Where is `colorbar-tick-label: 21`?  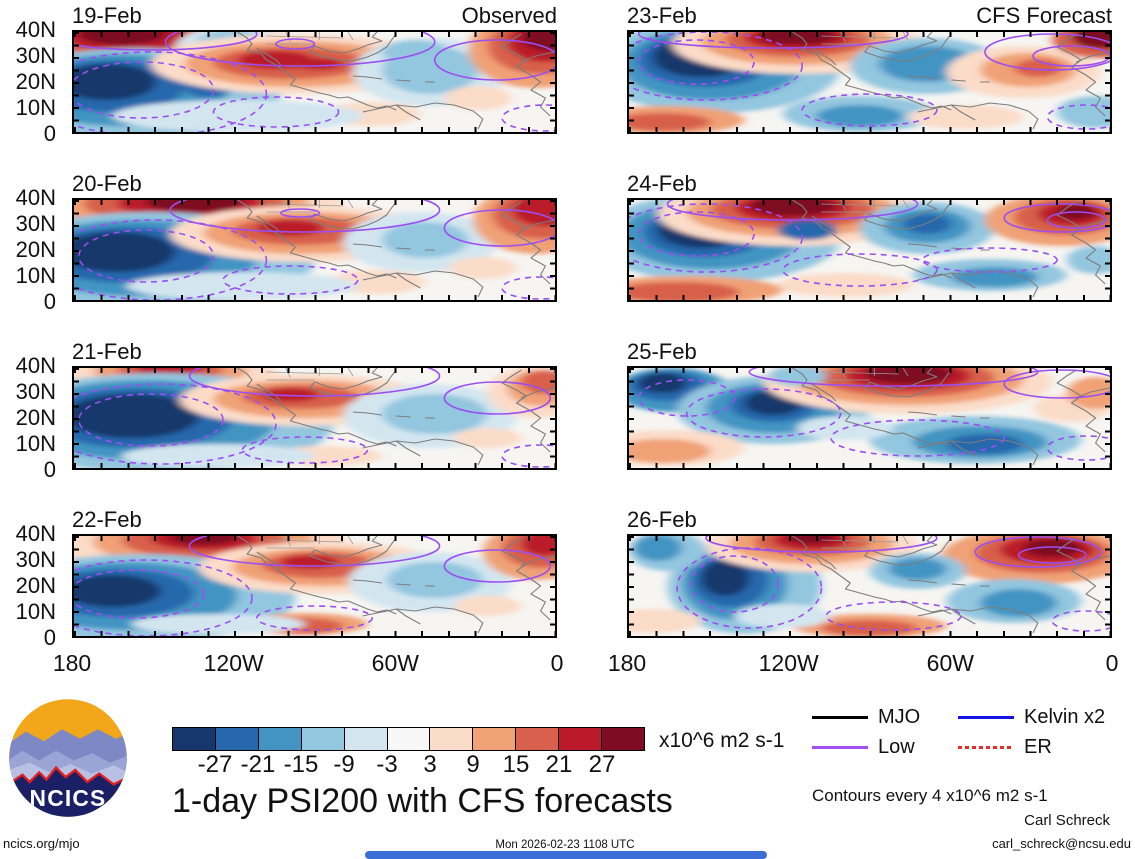 colorbar-tick-label: 21 is located at coordinates (559, 764).